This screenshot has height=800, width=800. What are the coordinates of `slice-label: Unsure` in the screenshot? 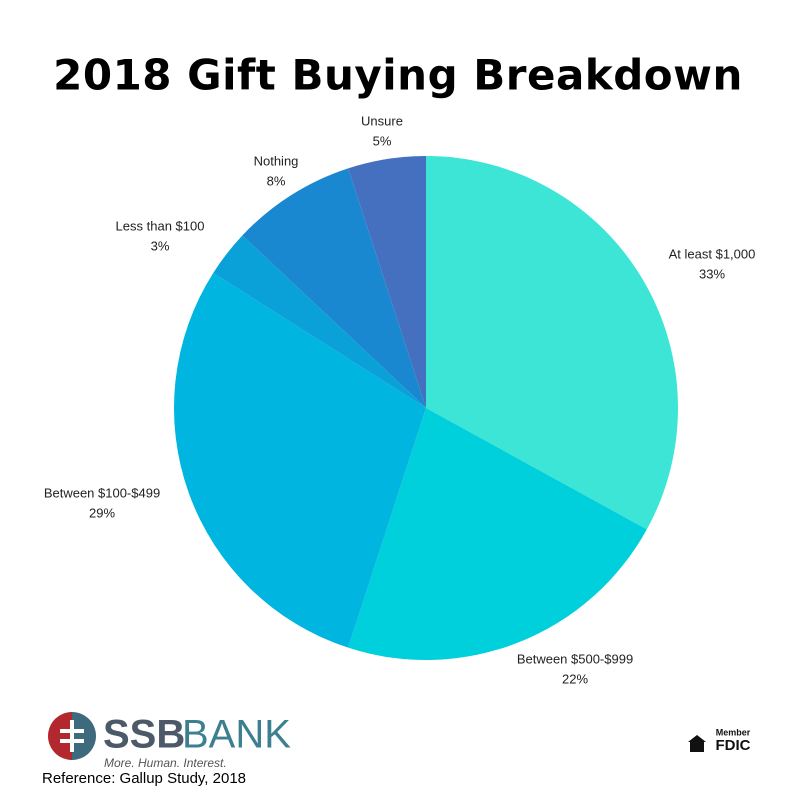 It's located at (382, 120).